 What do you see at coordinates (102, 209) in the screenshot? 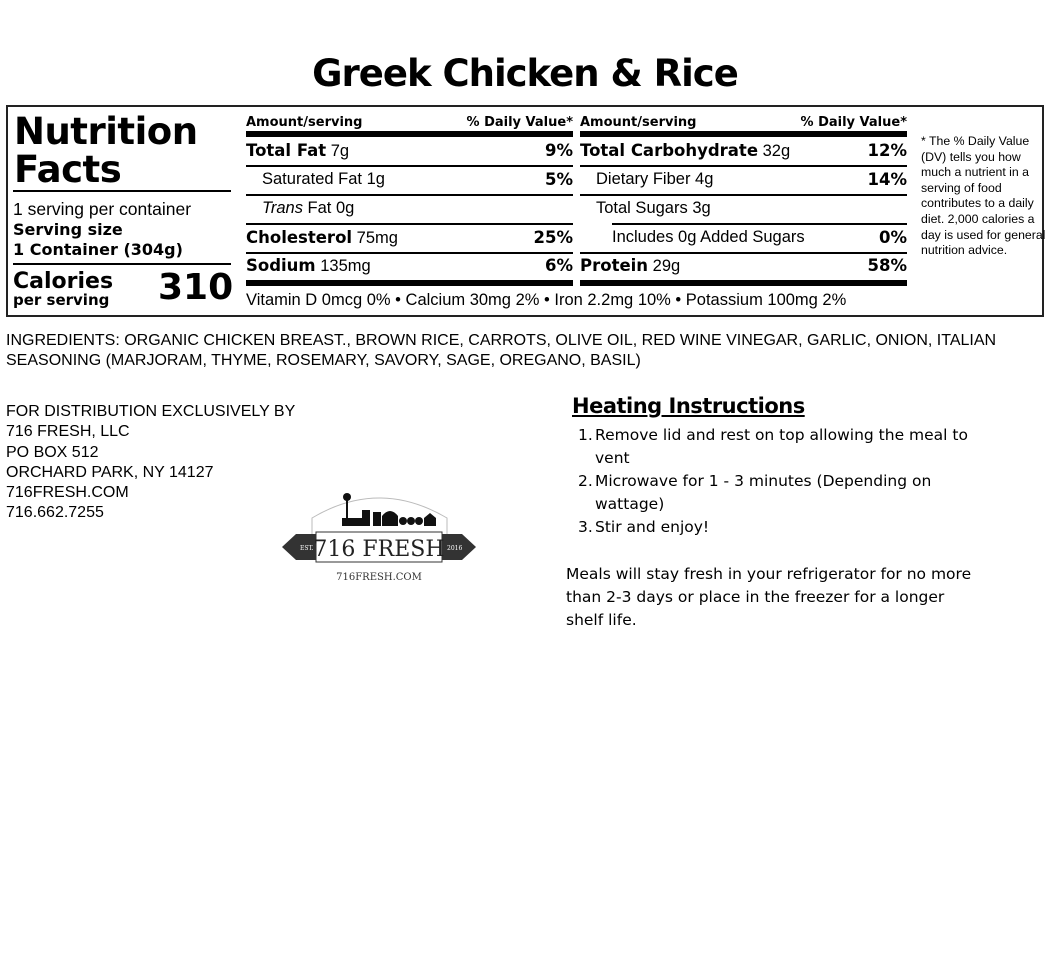
I see `servings-per-container: 1 serving per container` at bounding box center [102, 209].